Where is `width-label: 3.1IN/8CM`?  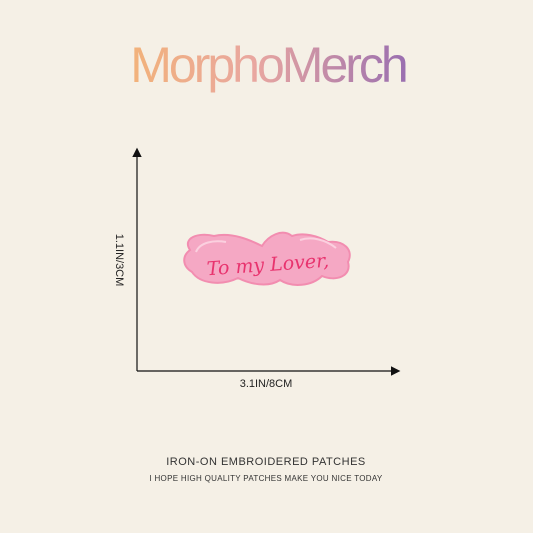 width-label: 3.1IN/8CM is located at coordinates (266, 384).